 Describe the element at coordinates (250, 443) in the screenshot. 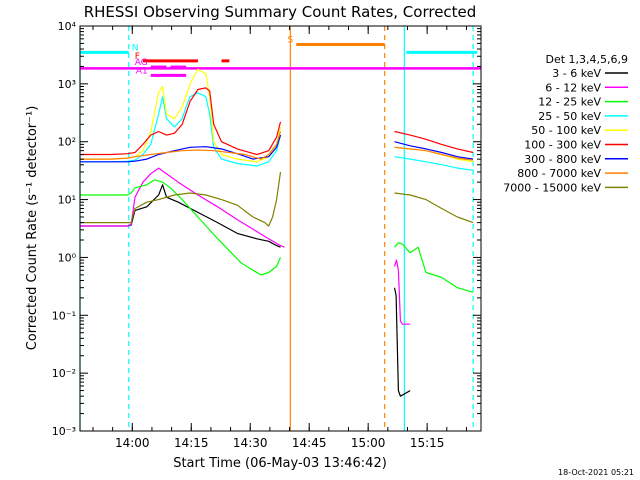

I see `x-tick-label-2: 14:30` at that location.